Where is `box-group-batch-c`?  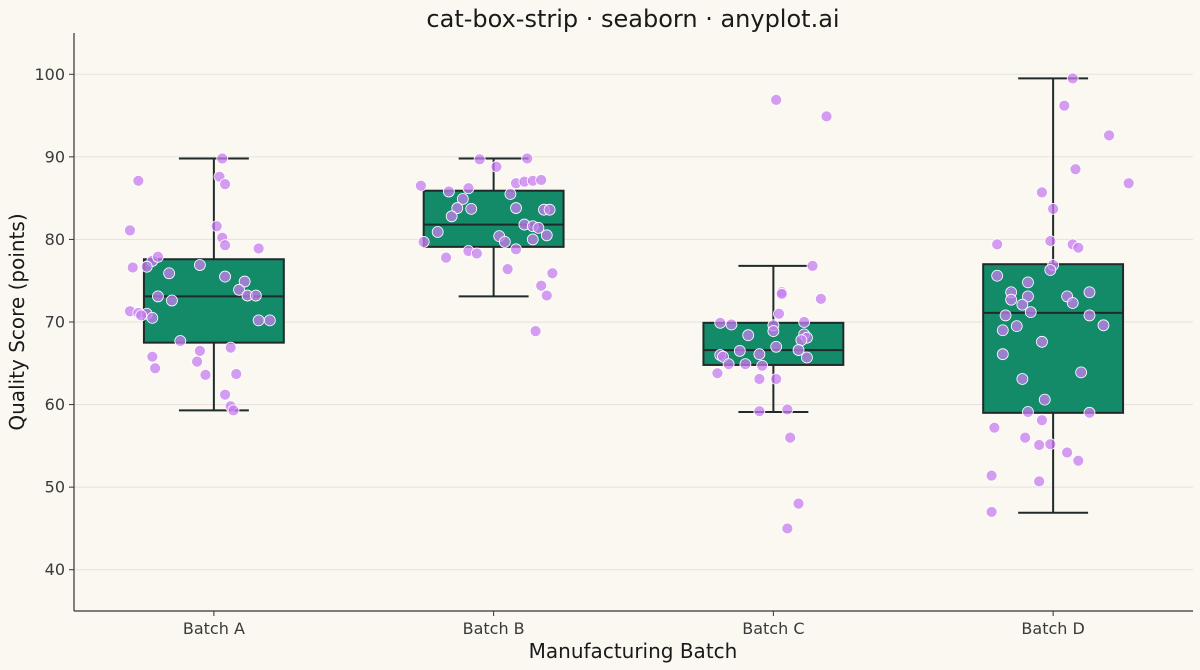
box-group-batch-c is located at coordinates (773, 339).